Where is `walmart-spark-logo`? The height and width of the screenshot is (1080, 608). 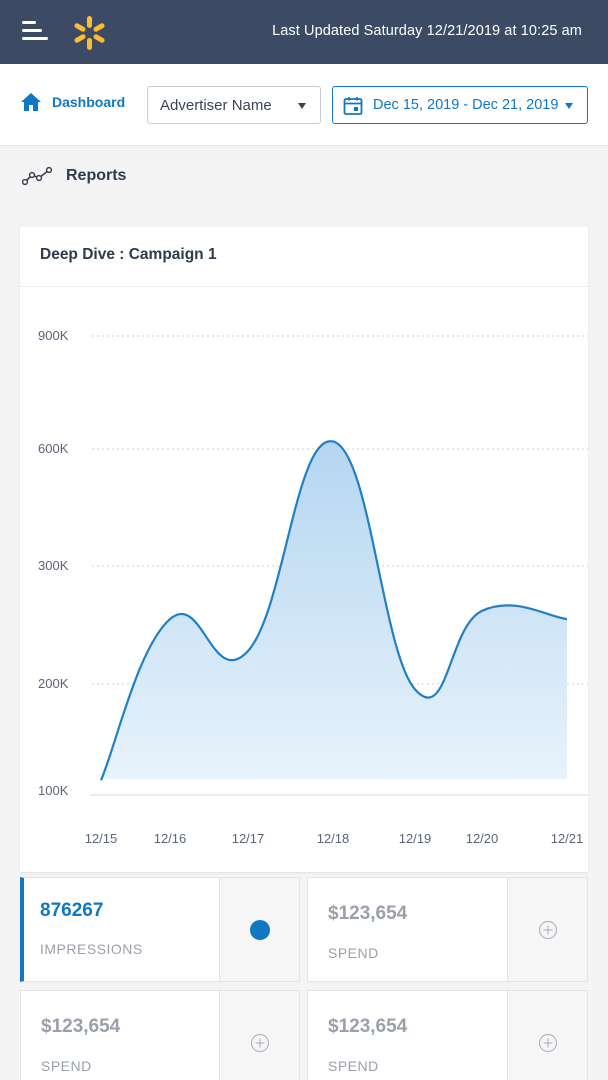 walmart-spark-logo is located at coordinates (89, 33).